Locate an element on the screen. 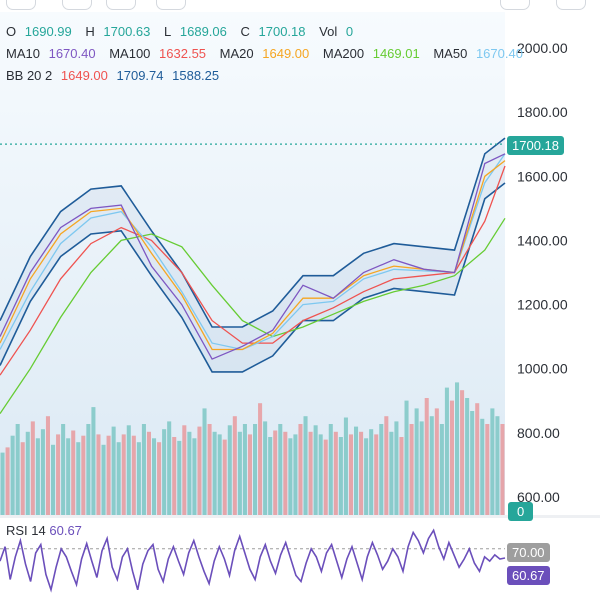 This screenshot has width=600, height=600. high-value: 1700.63 is located at coordinates (127, 31).